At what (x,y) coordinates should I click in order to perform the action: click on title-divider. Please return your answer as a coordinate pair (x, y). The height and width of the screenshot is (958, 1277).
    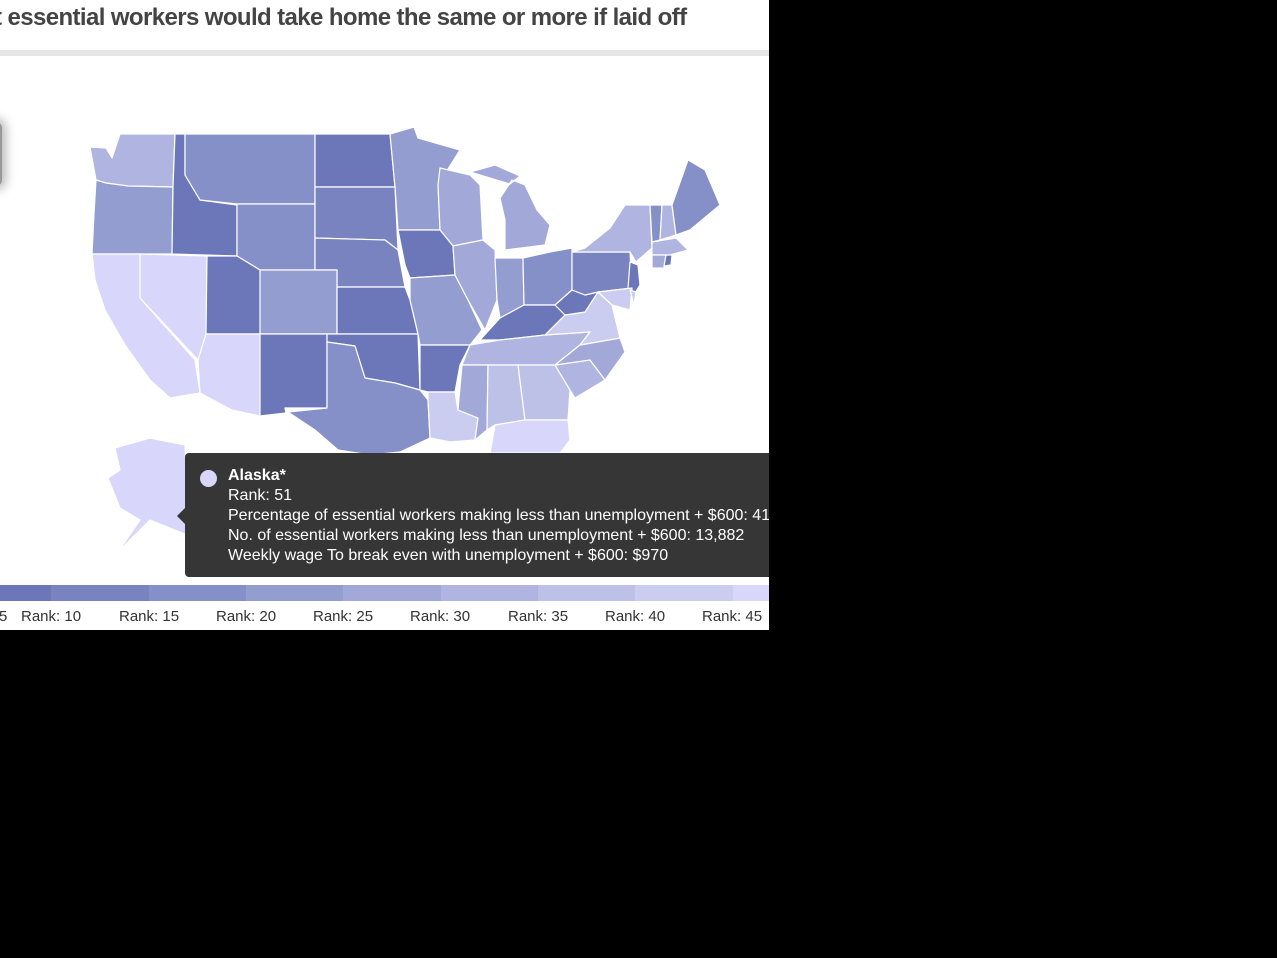
    Looking at the image, I should click on (384, 53).